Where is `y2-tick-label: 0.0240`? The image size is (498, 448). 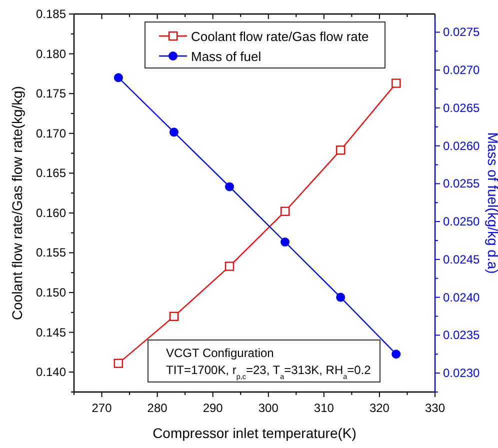 y2-tick-label: 0.0240 is located at coordinates (461, 297).